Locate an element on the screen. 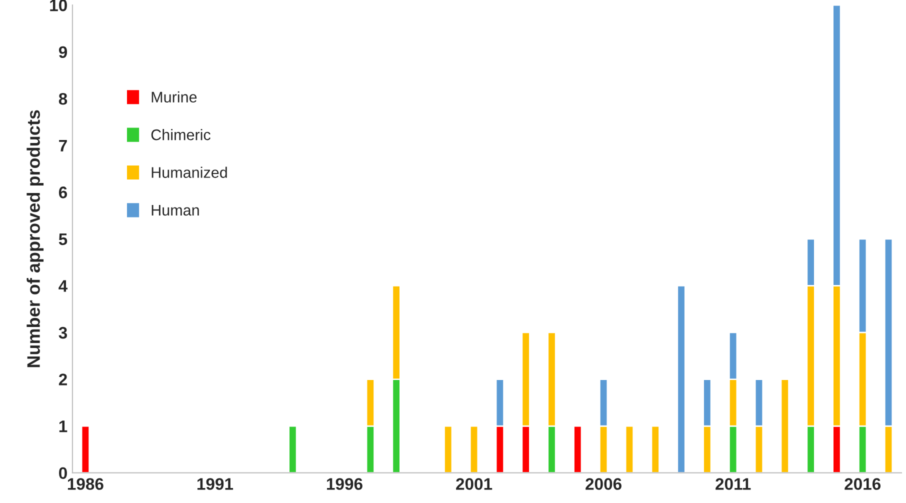 The image size is (906, 503). x-tick-label: 2016 is located at coordinates (862, 484).